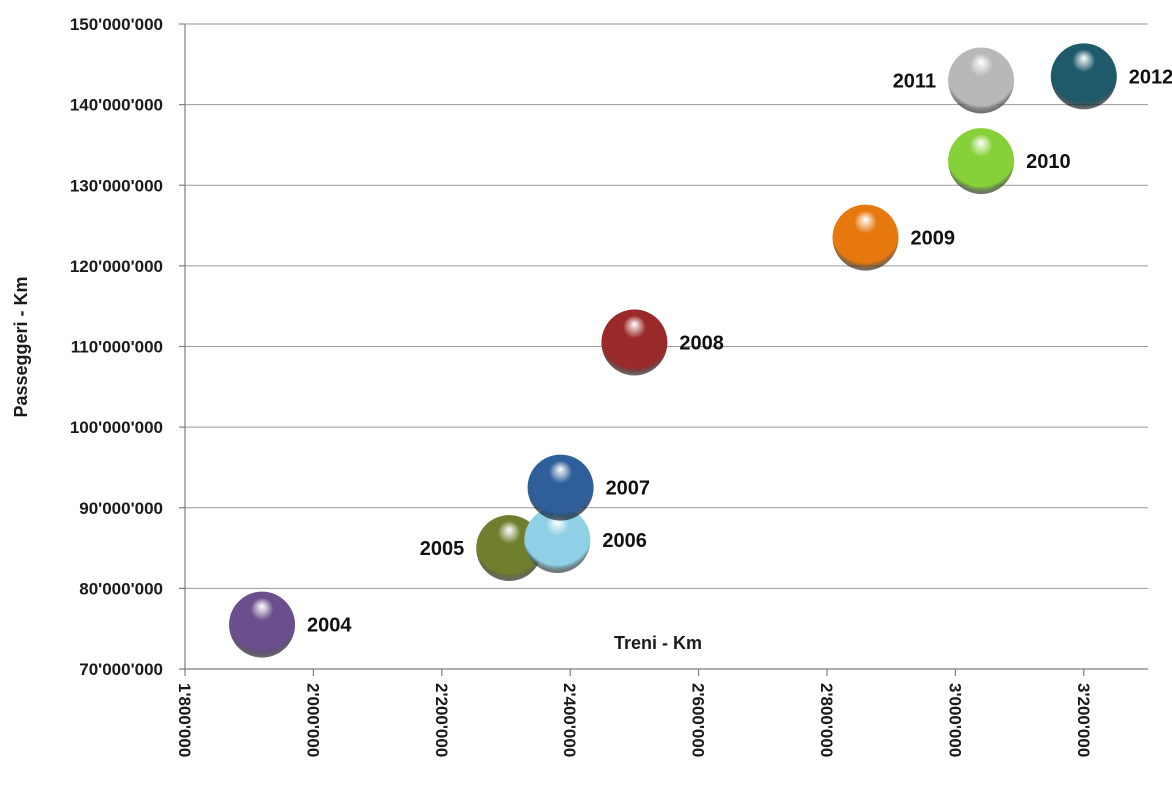  I want to click on data-label-2012: 2012, so click(1150, 77).